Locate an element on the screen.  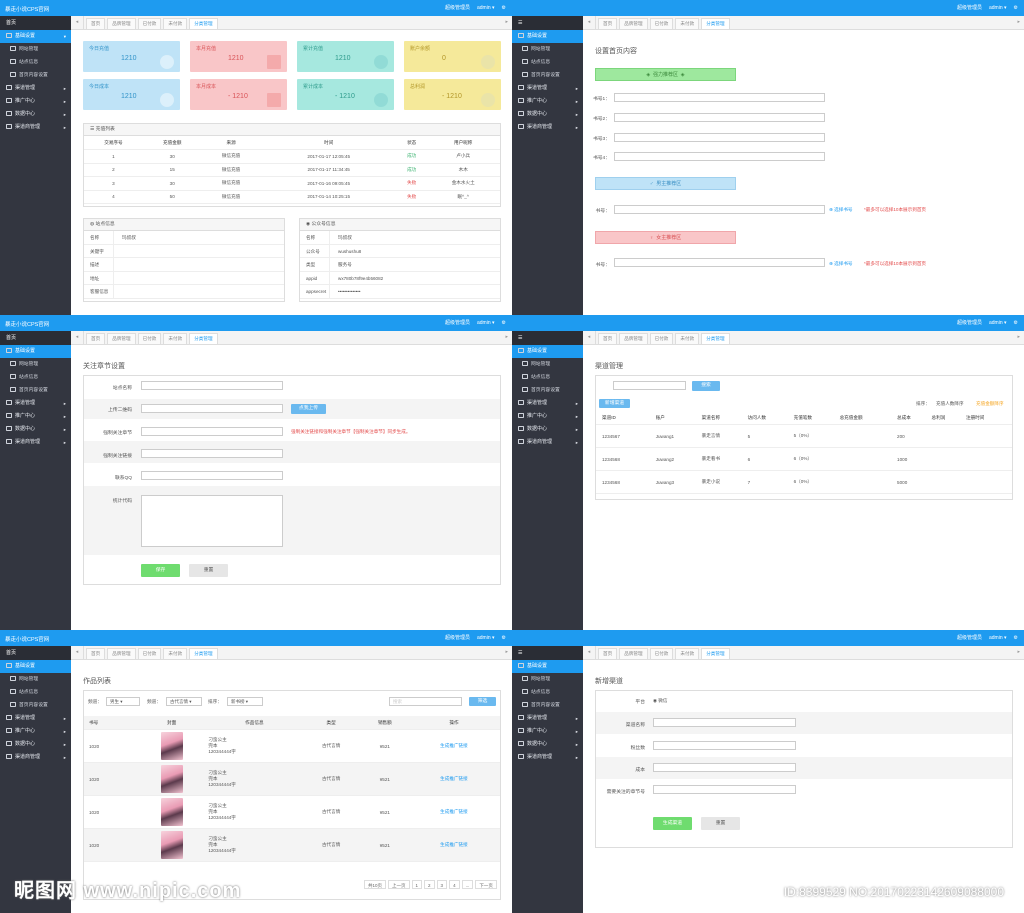
force-link-input is located at coordinates (212, 453).